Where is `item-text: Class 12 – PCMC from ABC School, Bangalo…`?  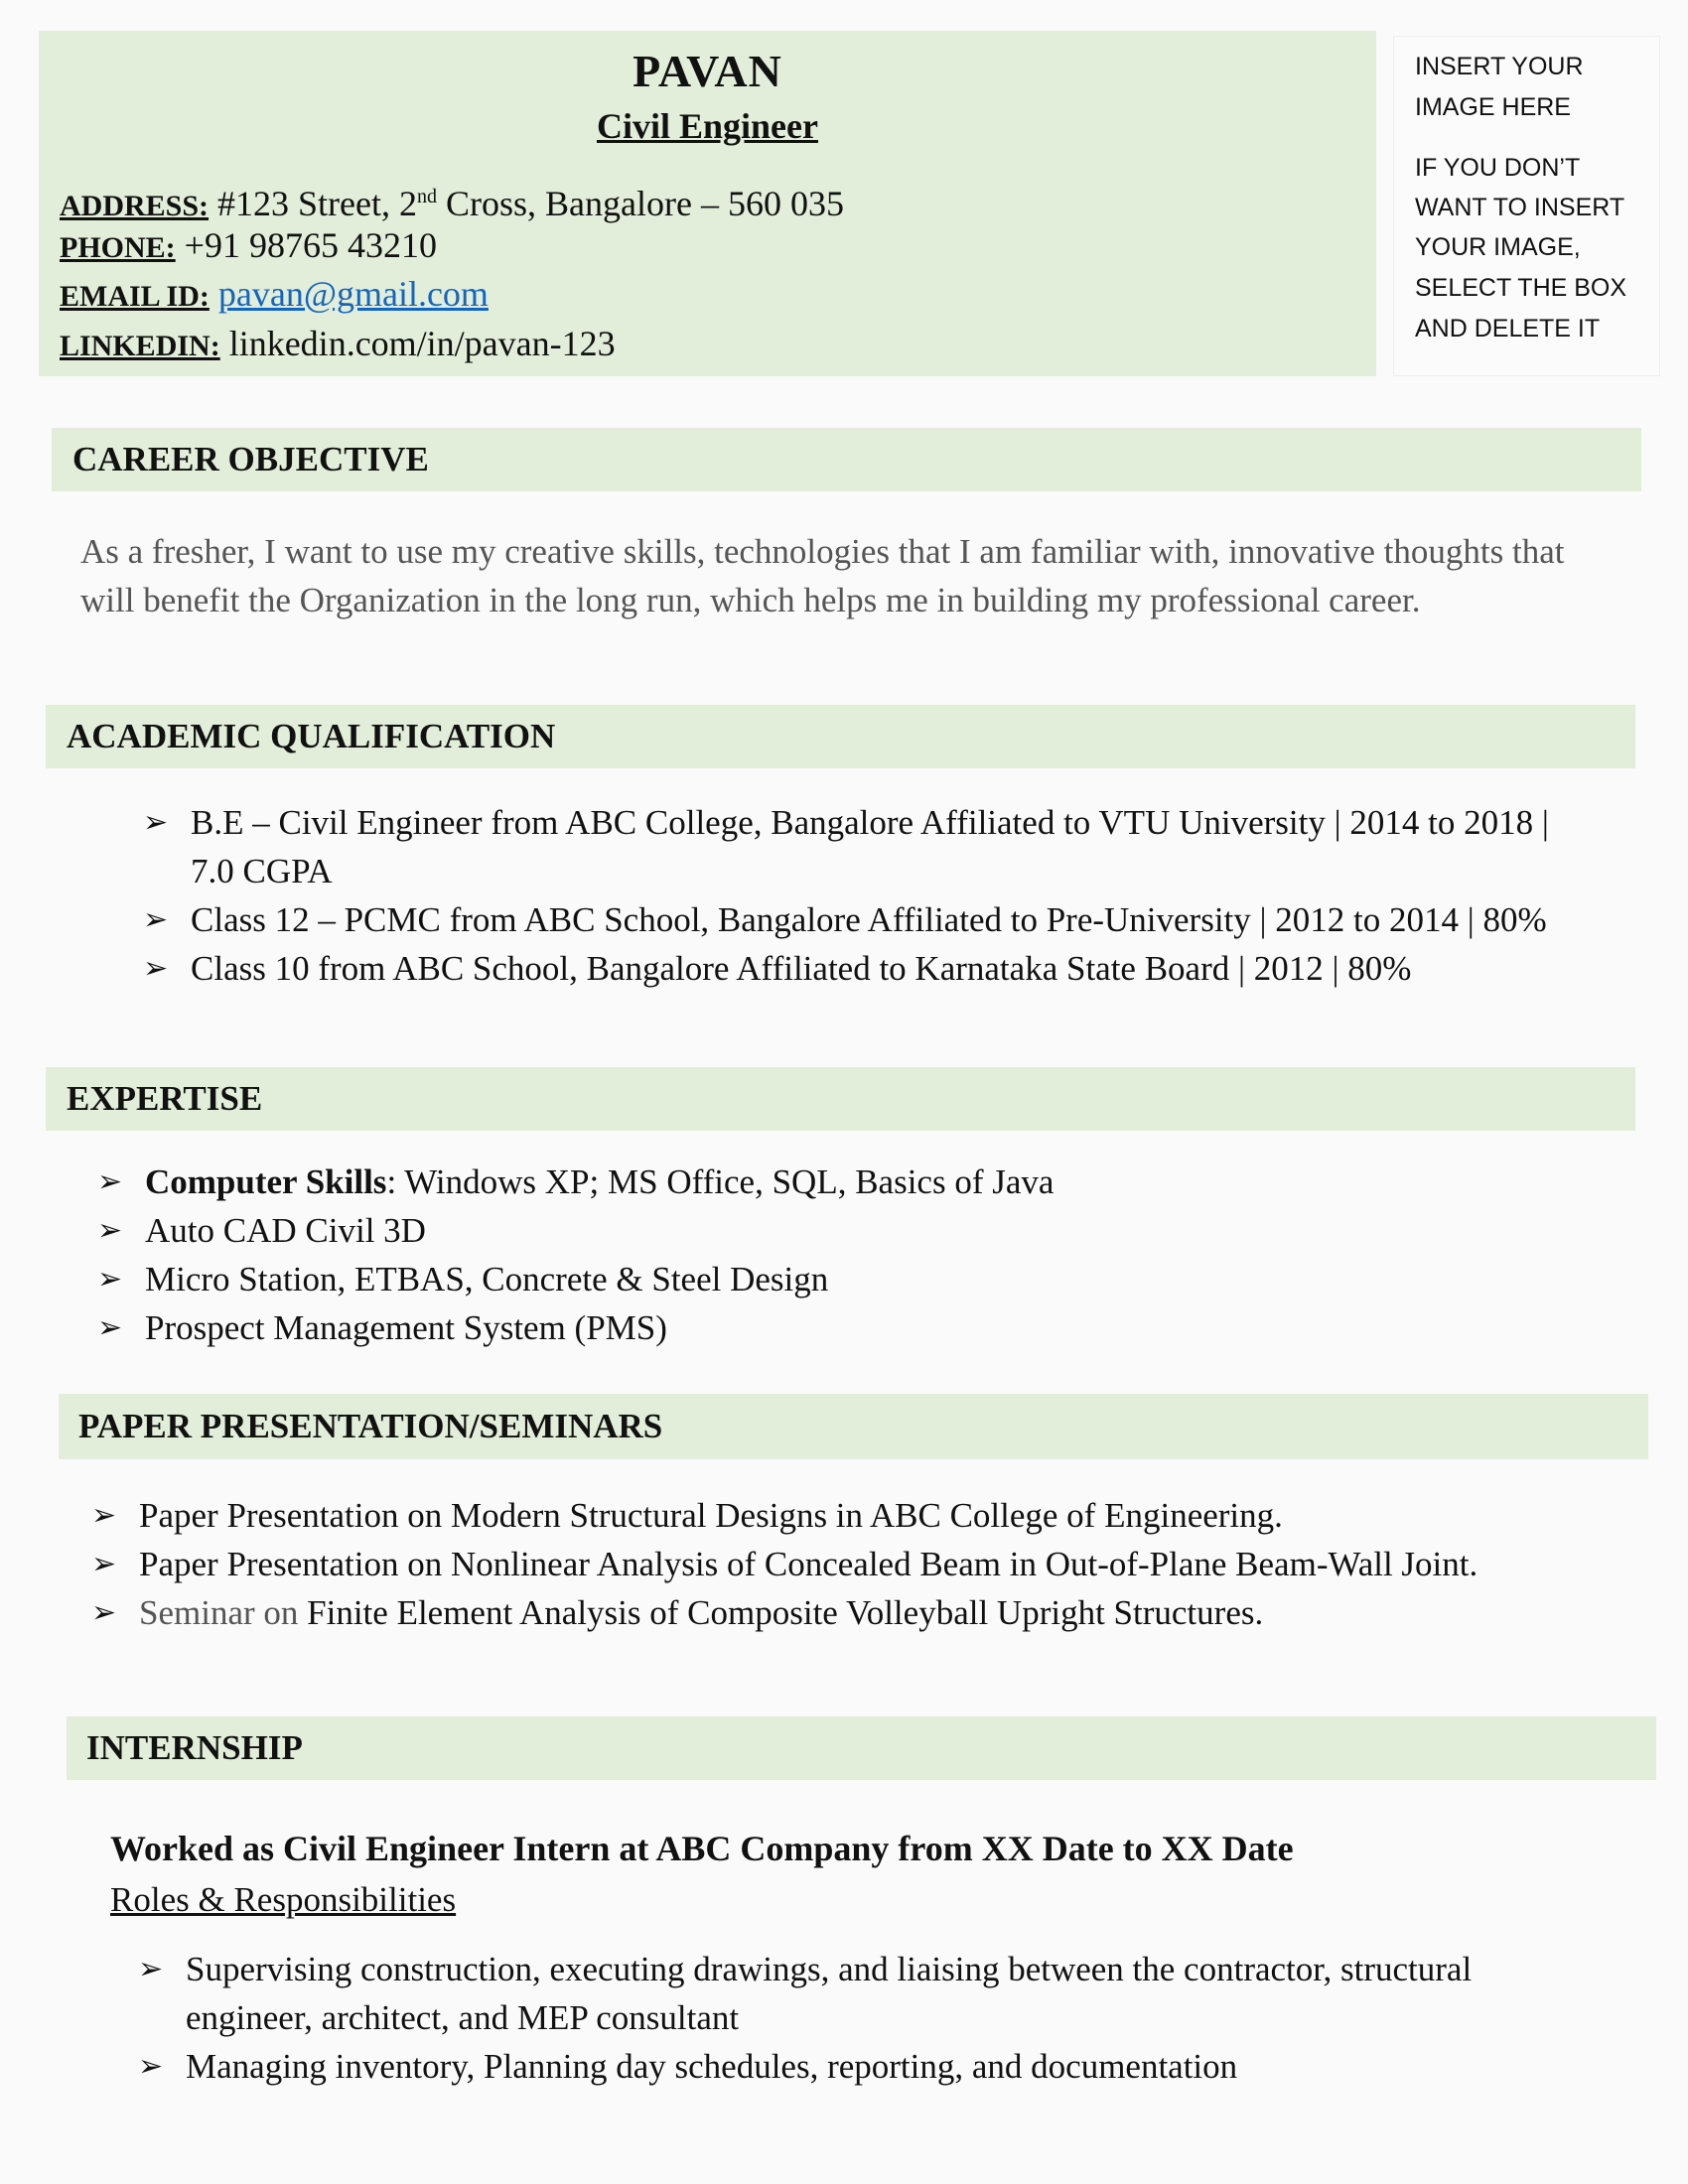 item-text: Class 12 – PCMC from ABC School, Bangalo… is located at coordinates (869, 919).